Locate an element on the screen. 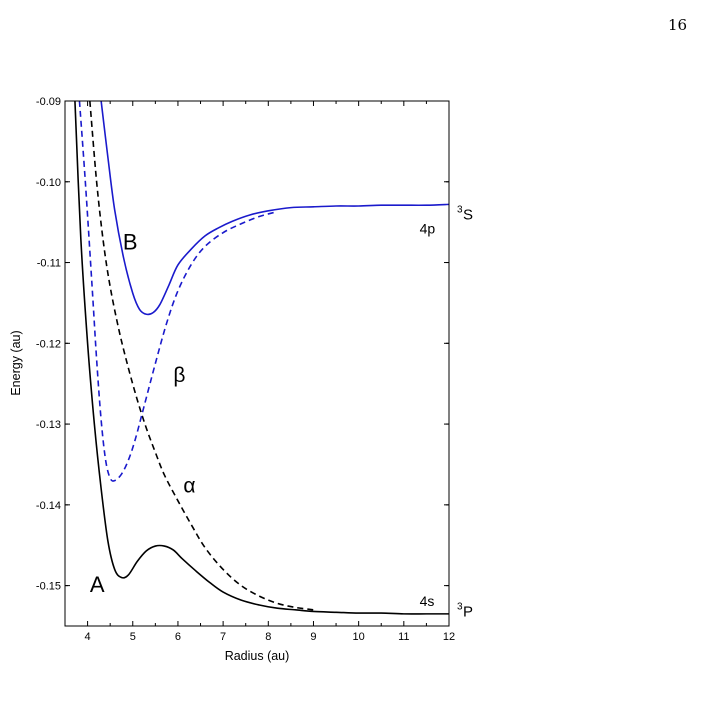 The width and height of the screenshot is (706, 726). x-tick-label: 5 is located at coordinates (133, 637).